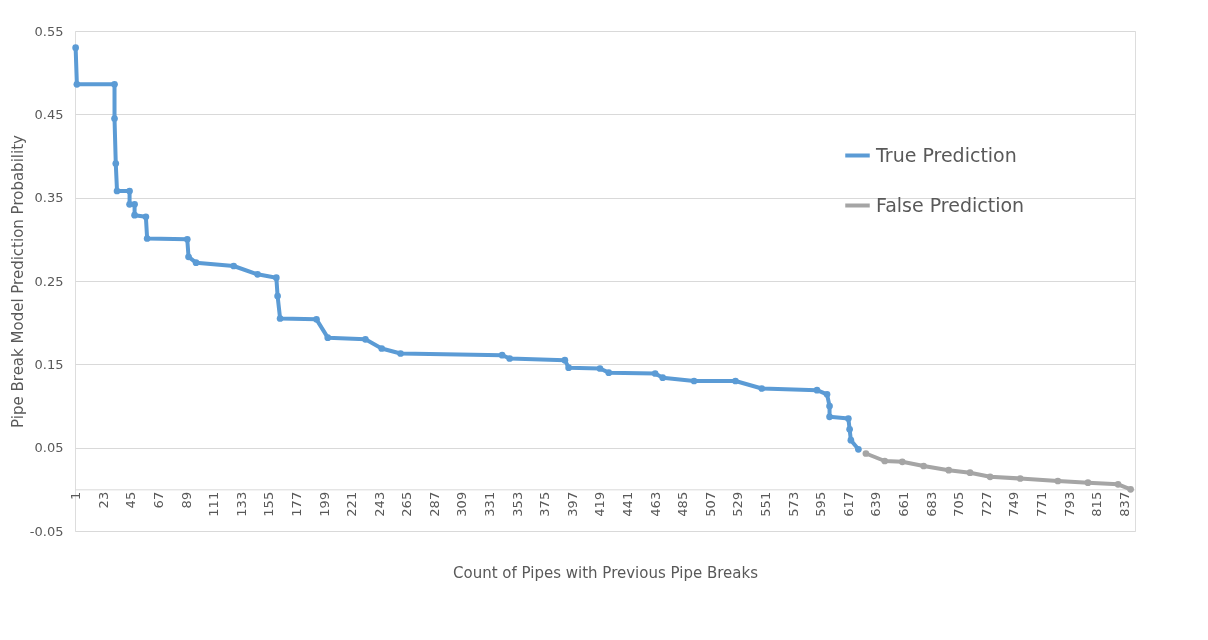 This screenshot has height=640, width=1208. I want to click on x-tick-label: 353, so click(517, 504).